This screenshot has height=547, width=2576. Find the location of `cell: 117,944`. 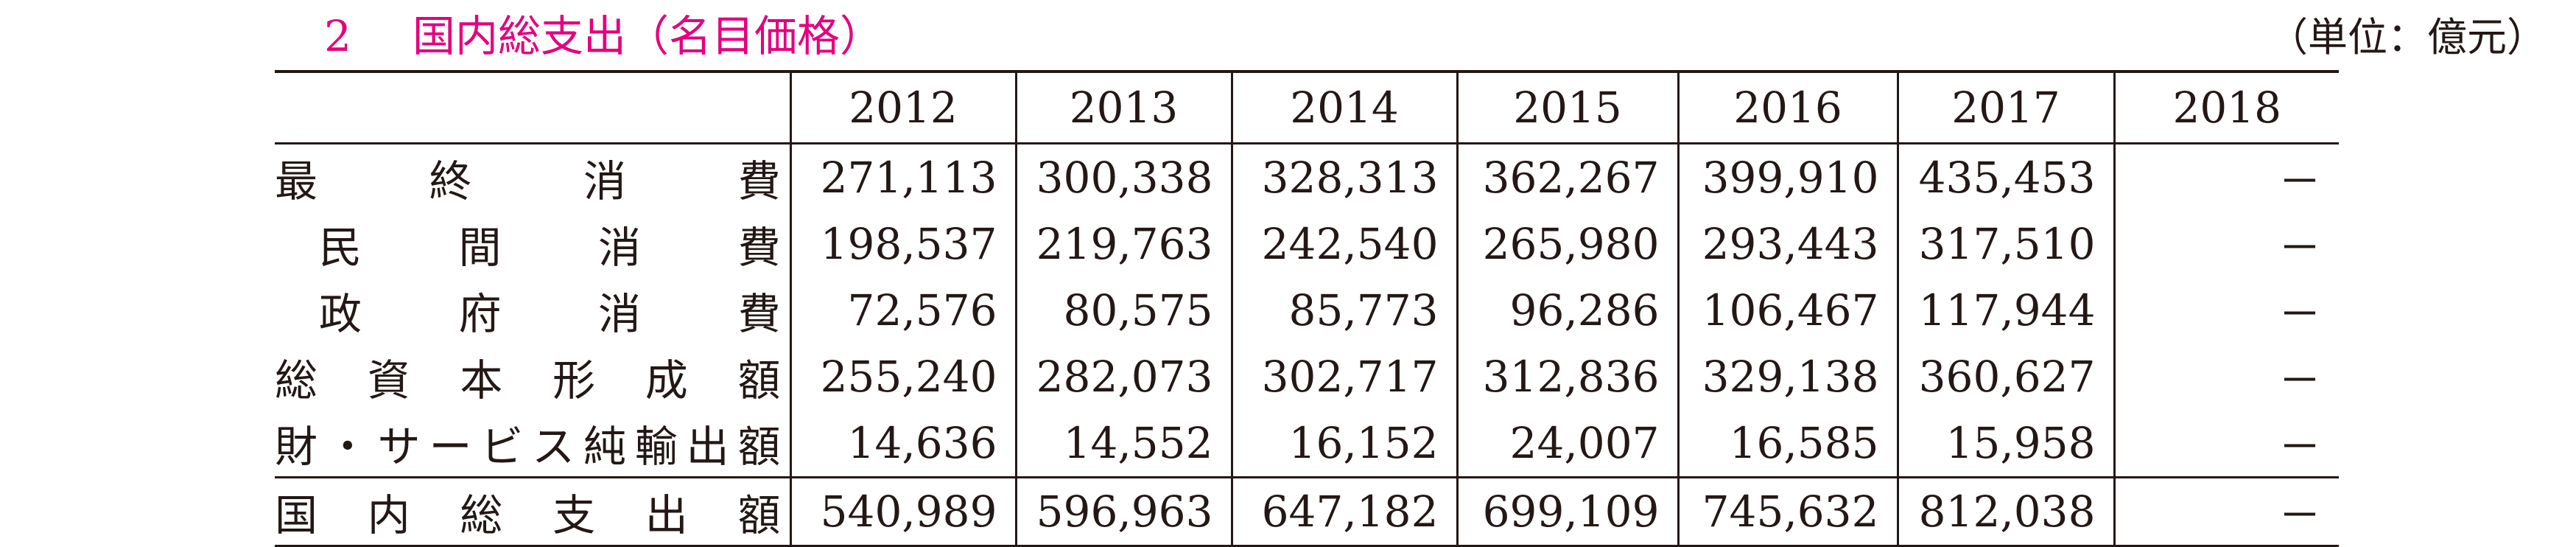

cell: 117,944 is located at coordinates (2005, 311).